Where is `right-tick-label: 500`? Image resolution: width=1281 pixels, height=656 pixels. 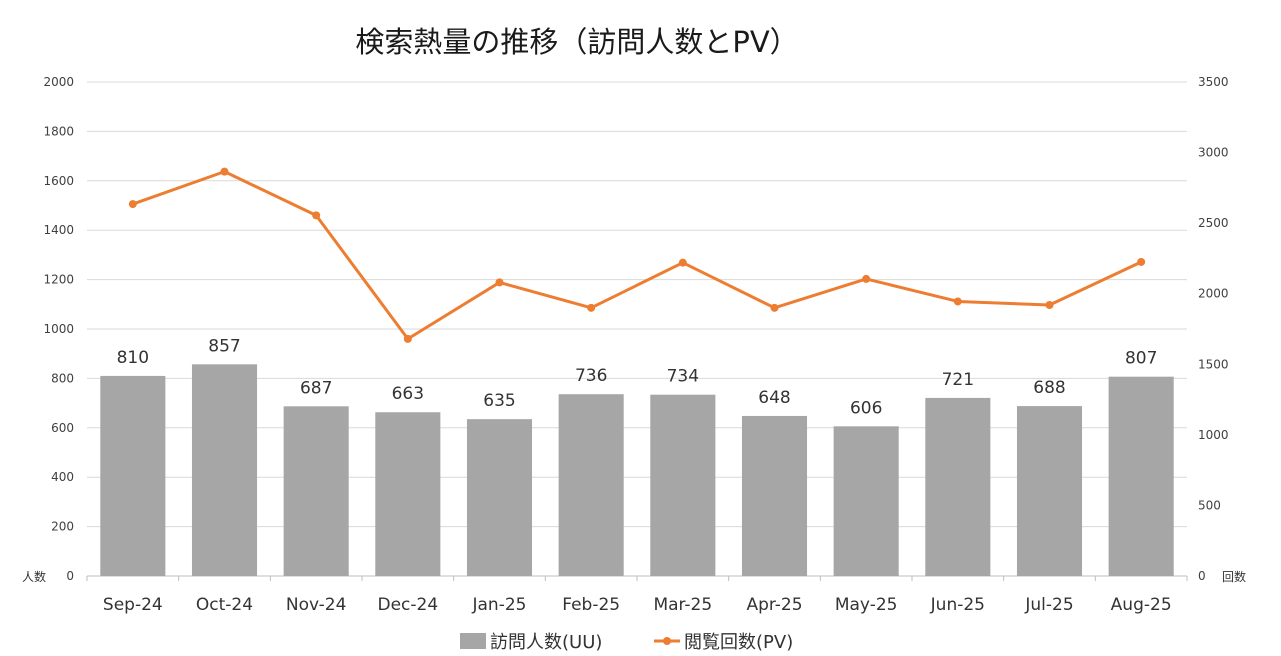 right-tick-label: 500 is located at coordinates (1209, 505).